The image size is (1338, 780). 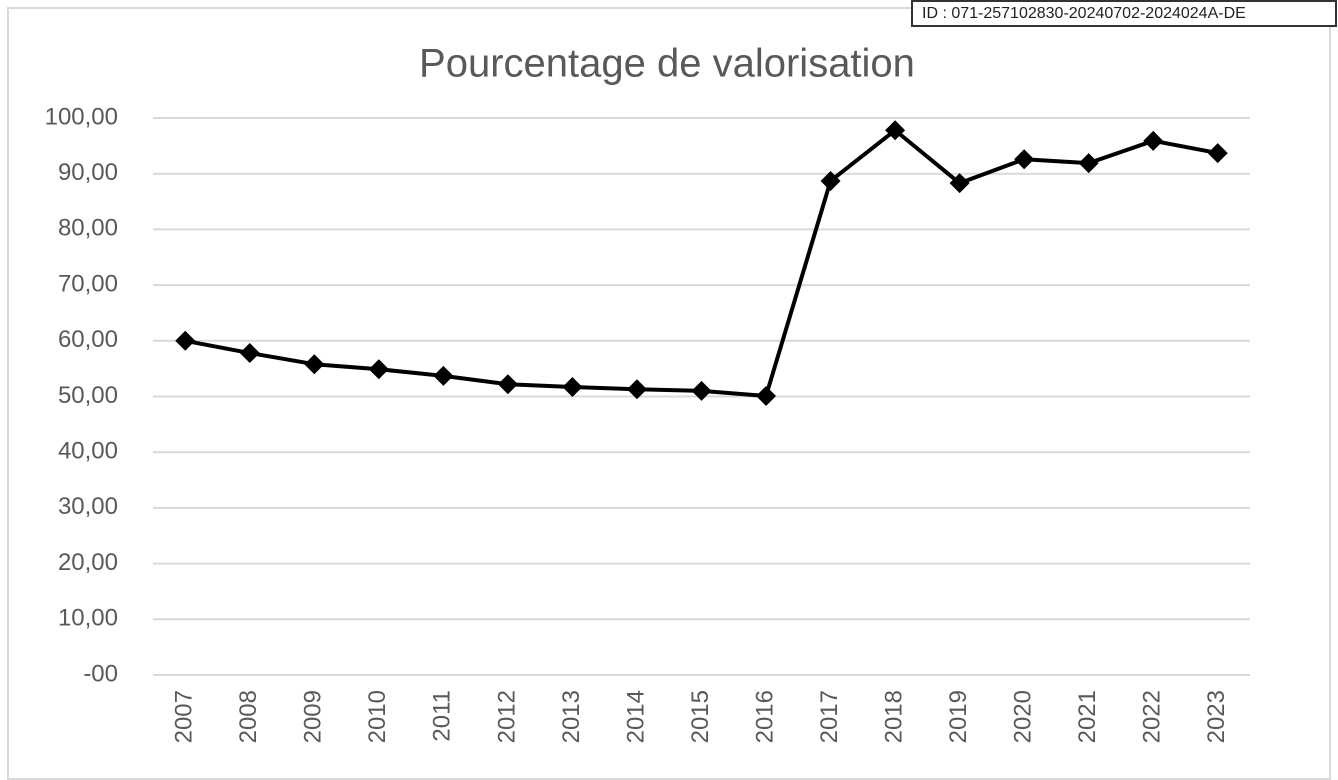 What do you see at coordinates (442, 716) in the screenshot?
I see `x-tick-label: 2011` at bounding box center [442, 716].